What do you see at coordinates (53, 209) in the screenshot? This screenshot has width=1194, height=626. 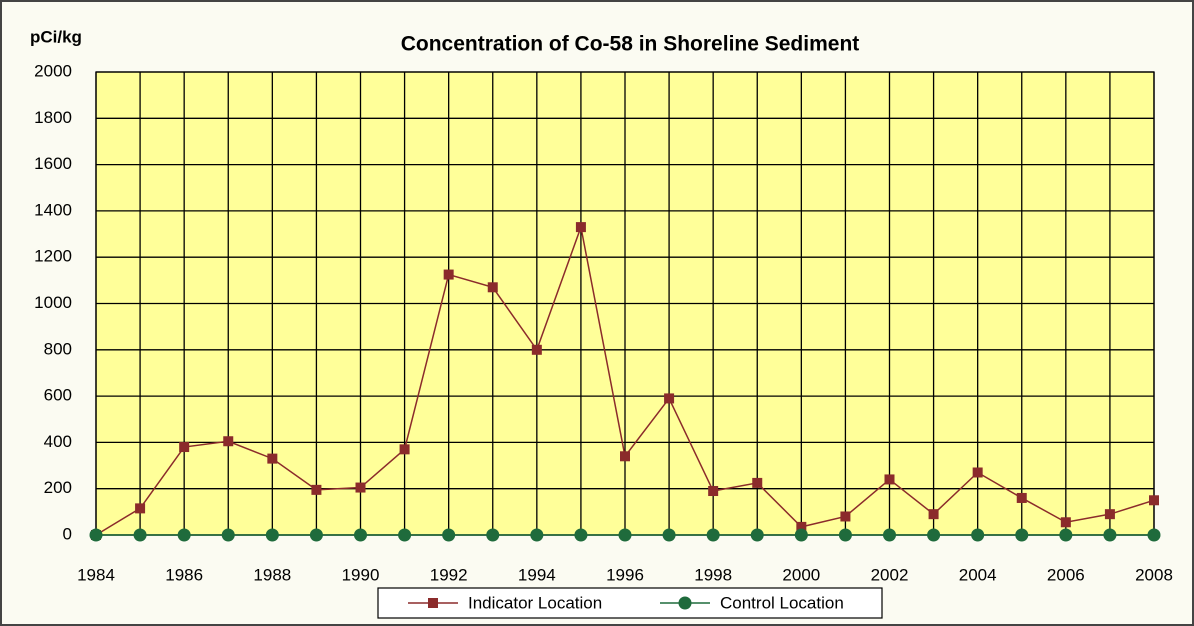 I see `y-tick-label: 1400` at bounding box center [53, 209].